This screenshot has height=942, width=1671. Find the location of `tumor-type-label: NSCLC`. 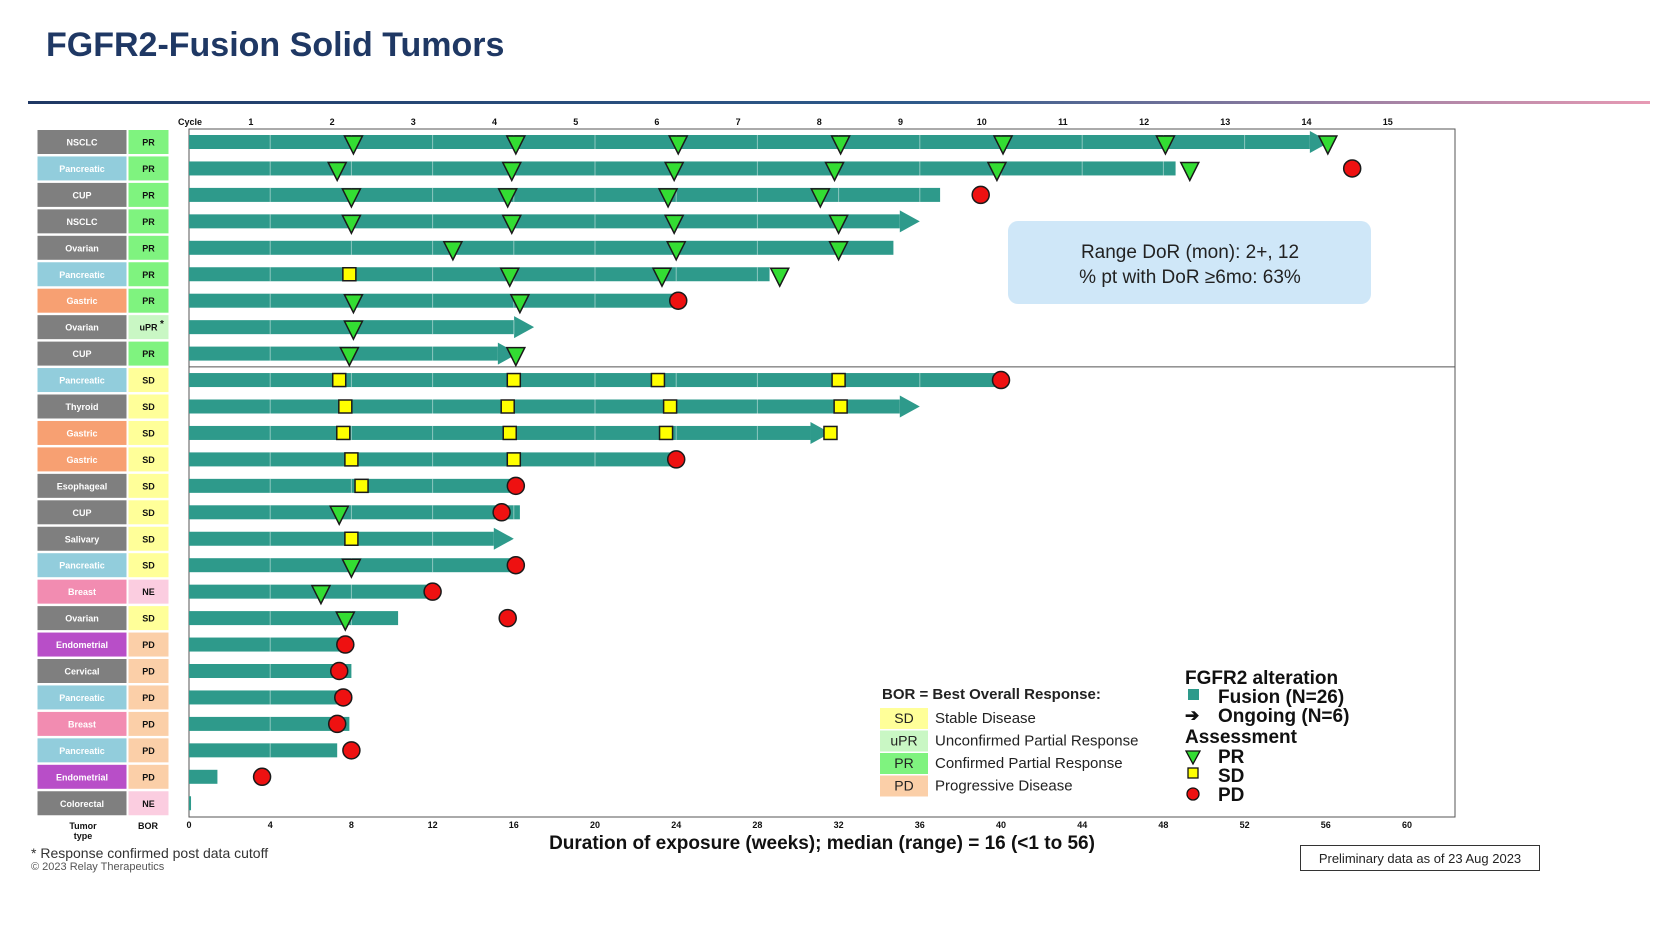

tumor-type-label: NSCLC is located at coordinates (82, 143).